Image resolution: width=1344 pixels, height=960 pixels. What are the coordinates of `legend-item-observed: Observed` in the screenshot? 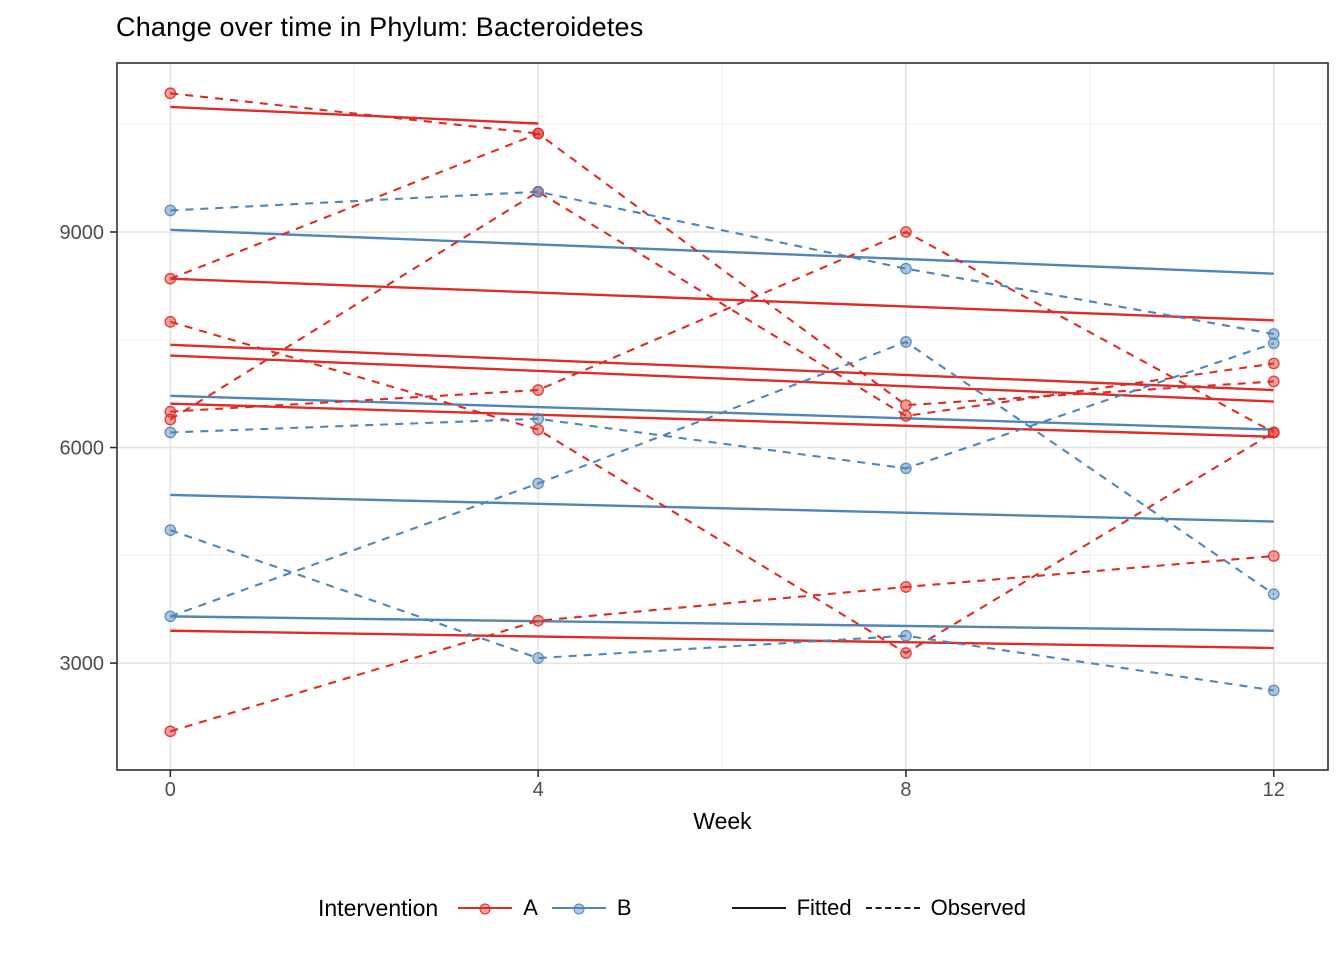 It's located at (945, 908).